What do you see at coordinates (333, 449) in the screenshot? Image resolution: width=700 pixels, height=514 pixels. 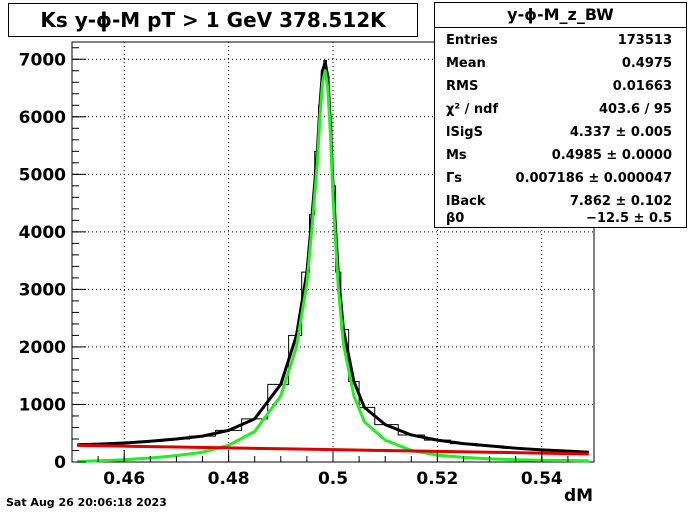 I see `background-fit-line` at bounding box center [333, 449].